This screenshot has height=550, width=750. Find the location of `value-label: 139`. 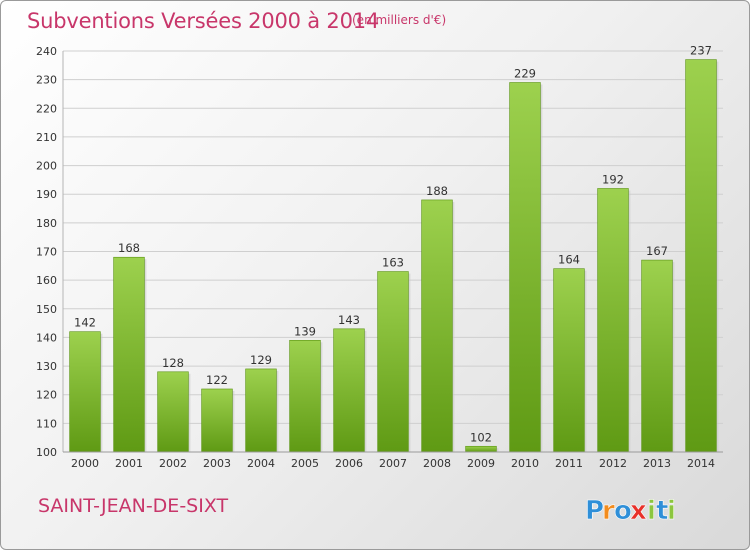

value-label: 139 is located at coordinates (305, 331).